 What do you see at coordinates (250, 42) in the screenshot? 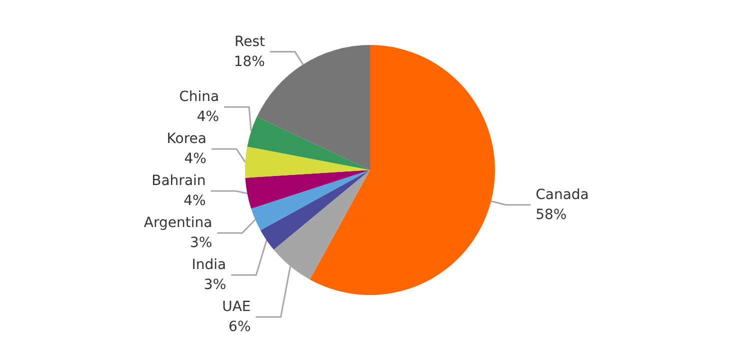
I see `slice-label: Rest` at bounding box center [250, 42].